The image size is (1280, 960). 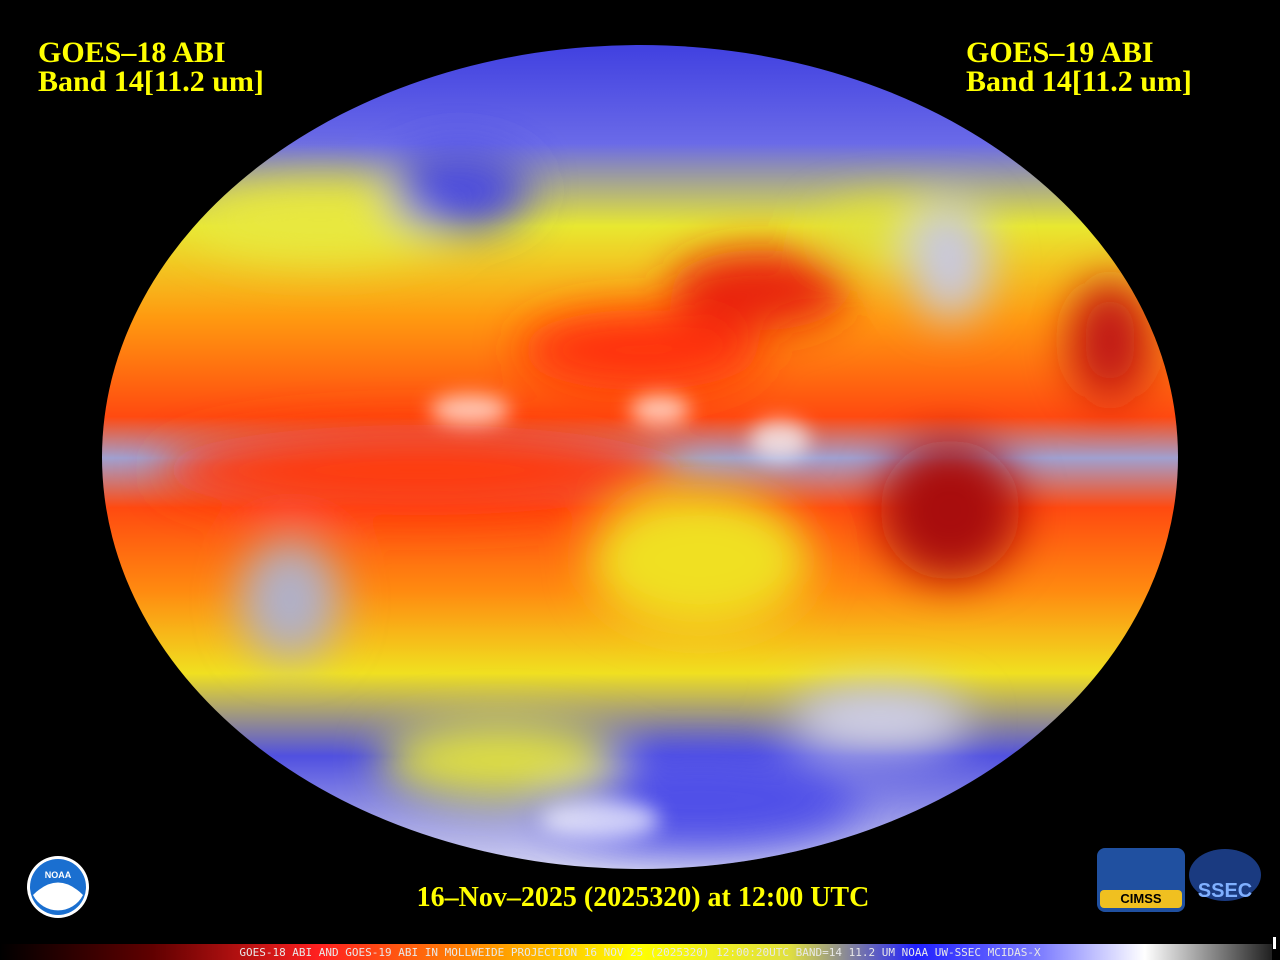 What do you see at coordinates (1225, 891) in the screenshot?
I see `ssec-text: SSEC` at bounding box center [1225, 891].